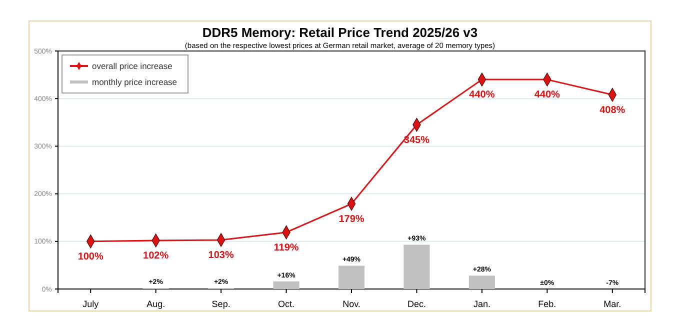  Describe the element at coordinates (156, 303) in the screenshot. I see `x-tick-label: Aug.` at that location.